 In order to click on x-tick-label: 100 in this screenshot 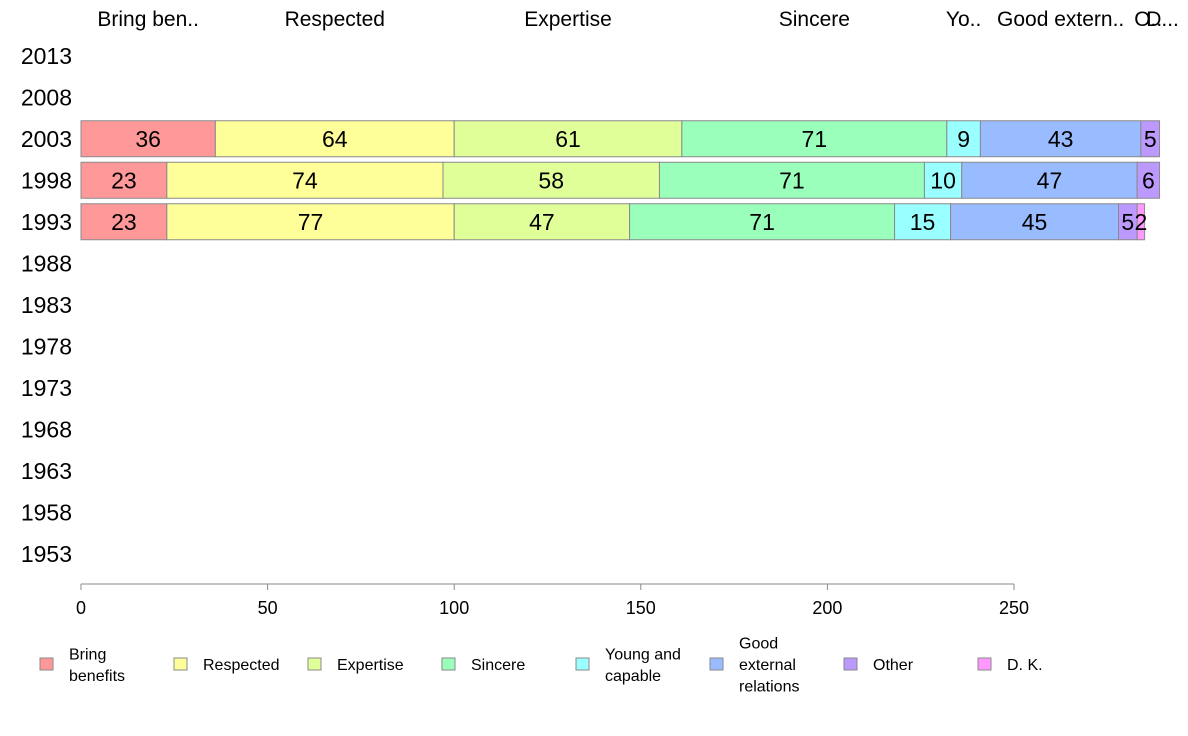, I will do `click(454, 608)`.